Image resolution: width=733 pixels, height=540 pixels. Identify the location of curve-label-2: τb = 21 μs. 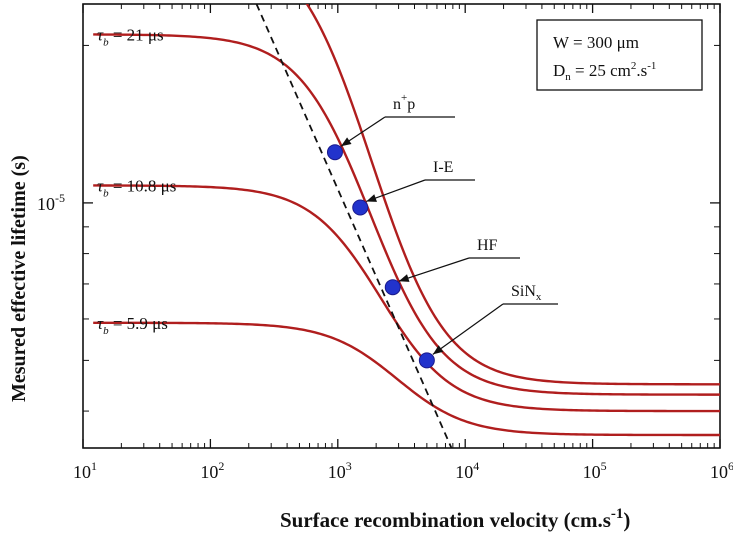
(130, 37).